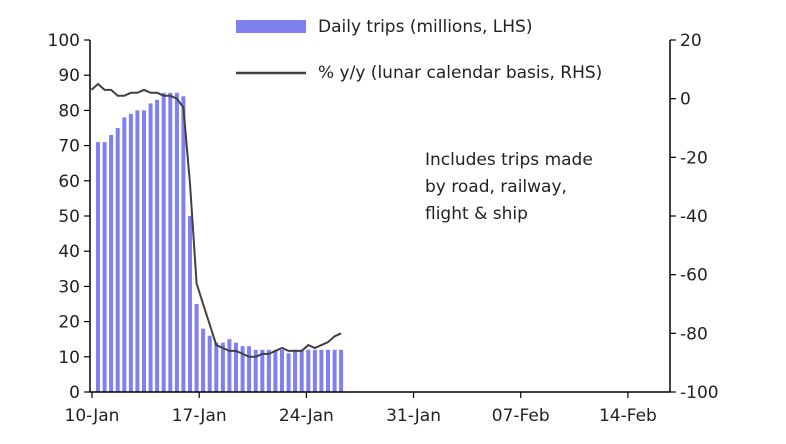 This screenshot has width=786, height=444. What do you see at coordinates (691, 41) in the screenshot?
I see `right-tick-label: 20` at bounding box center [691, 41].